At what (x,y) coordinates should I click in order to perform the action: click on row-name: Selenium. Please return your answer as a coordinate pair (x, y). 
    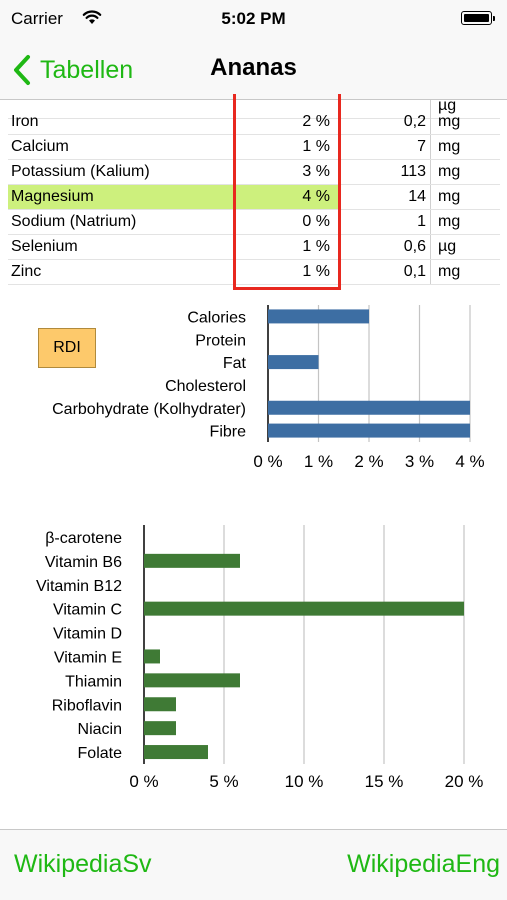
    Looking at the image, I should click on (122, 247).